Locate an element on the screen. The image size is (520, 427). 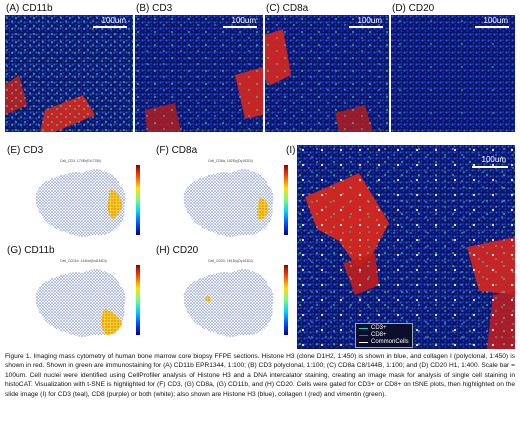
tsne-scatter-cd11b is located at coordinates (80, 303).